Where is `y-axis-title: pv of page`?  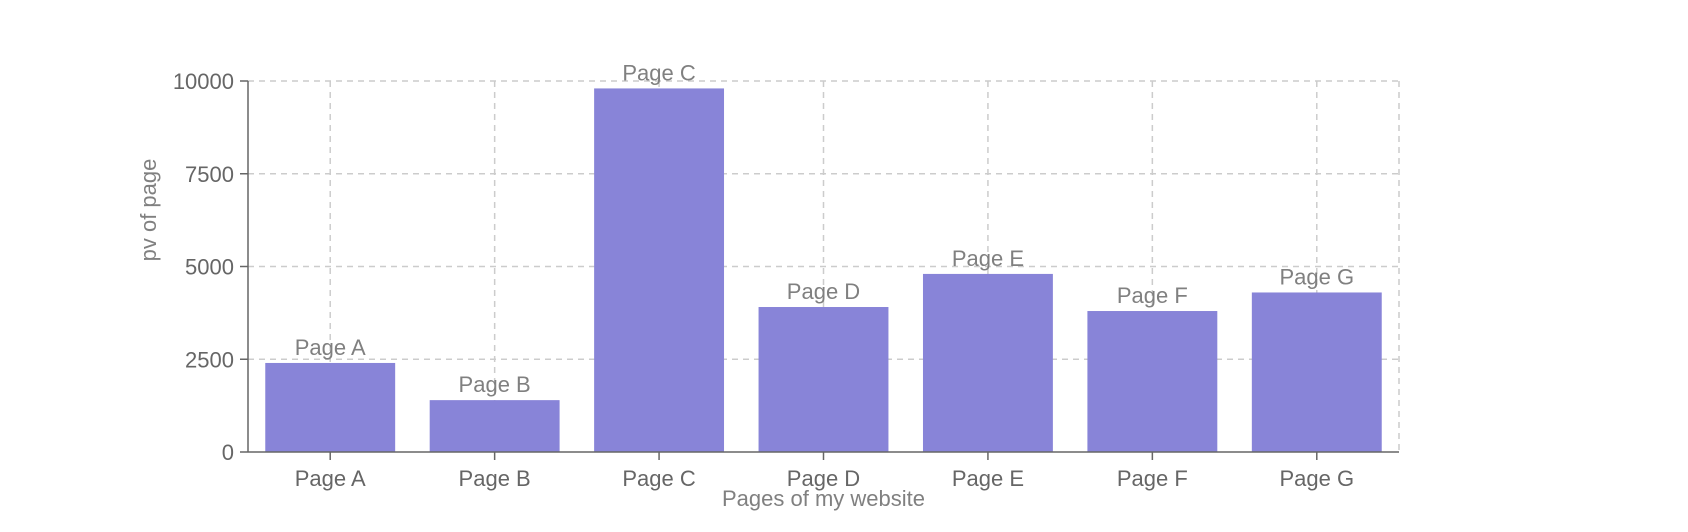 y-axis-title: pv of page is located at coordinates (148, 210).